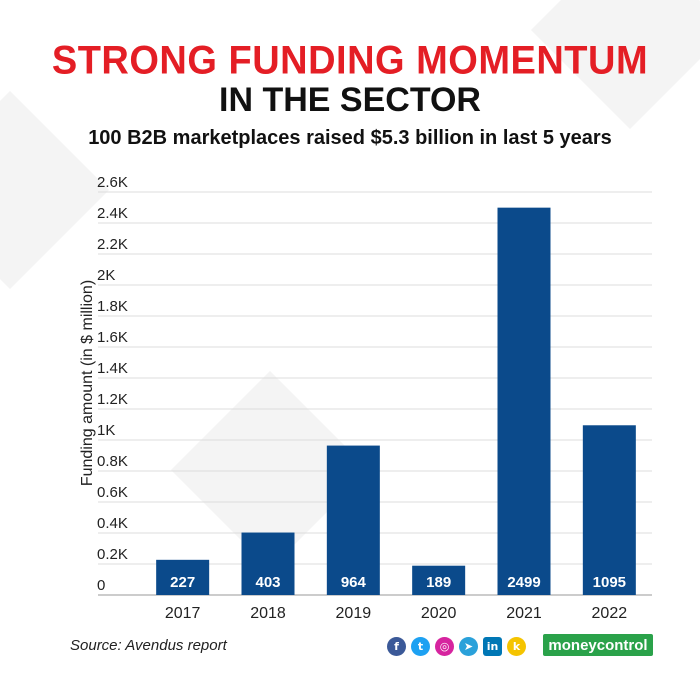 The height and width of the screenshot is (700, 700). I want to click on twitter-icon: t, so click(420, 646).